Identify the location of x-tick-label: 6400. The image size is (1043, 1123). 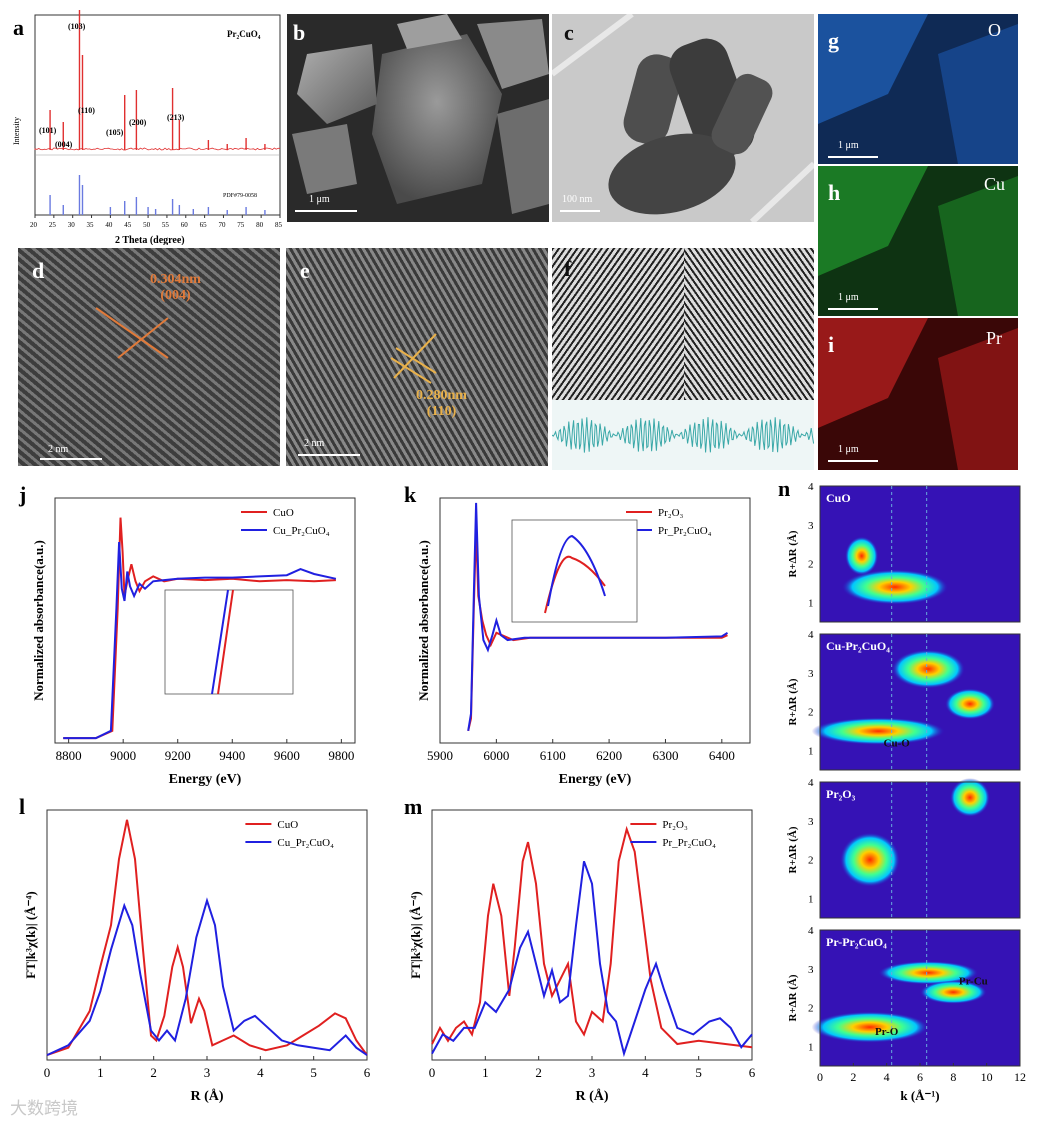
(722, 755).